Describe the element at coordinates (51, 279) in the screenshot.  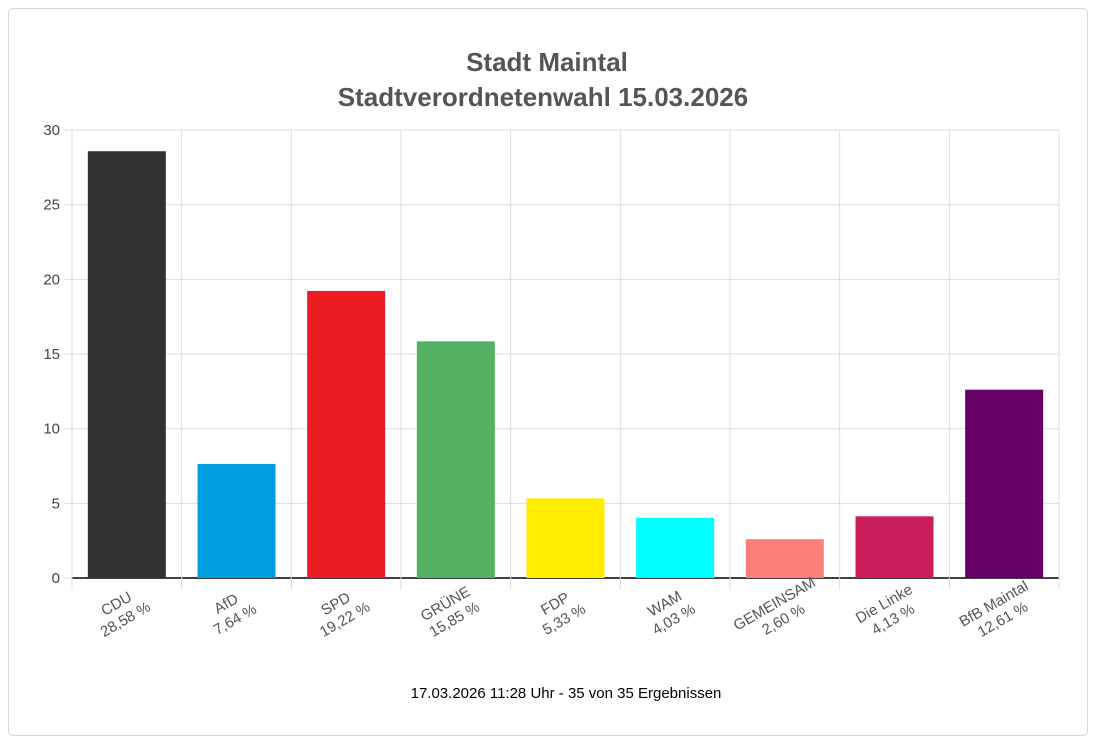
I see `y-tick-label: 20` at that location.